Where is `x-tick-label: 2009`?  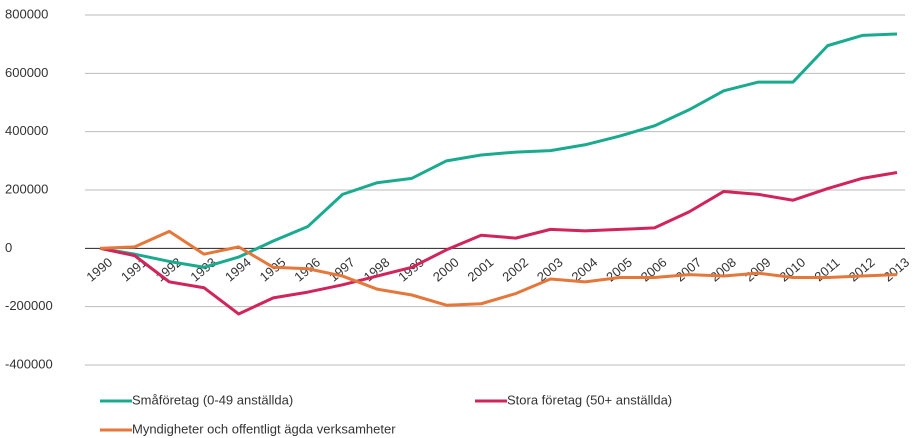 x-tick-label: 2009 is located at coordinates (758, 269).